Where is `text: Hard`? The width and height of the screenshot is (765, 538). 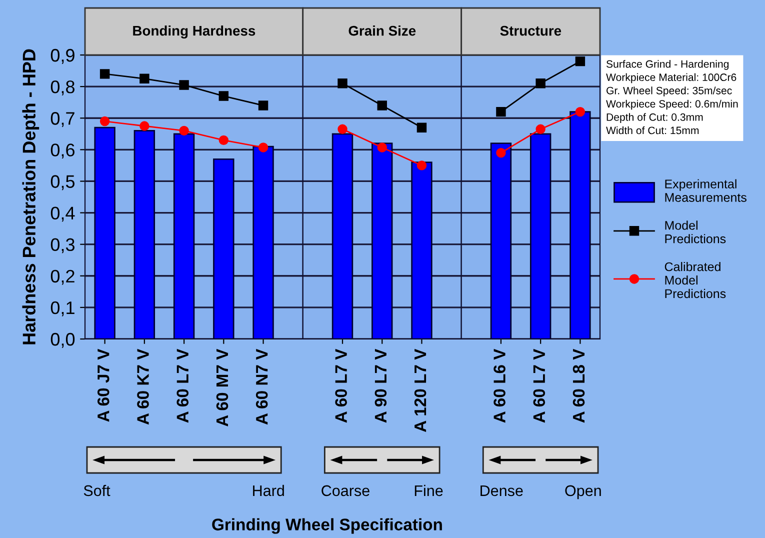 text: Hard is located at coordinates (268, 490).